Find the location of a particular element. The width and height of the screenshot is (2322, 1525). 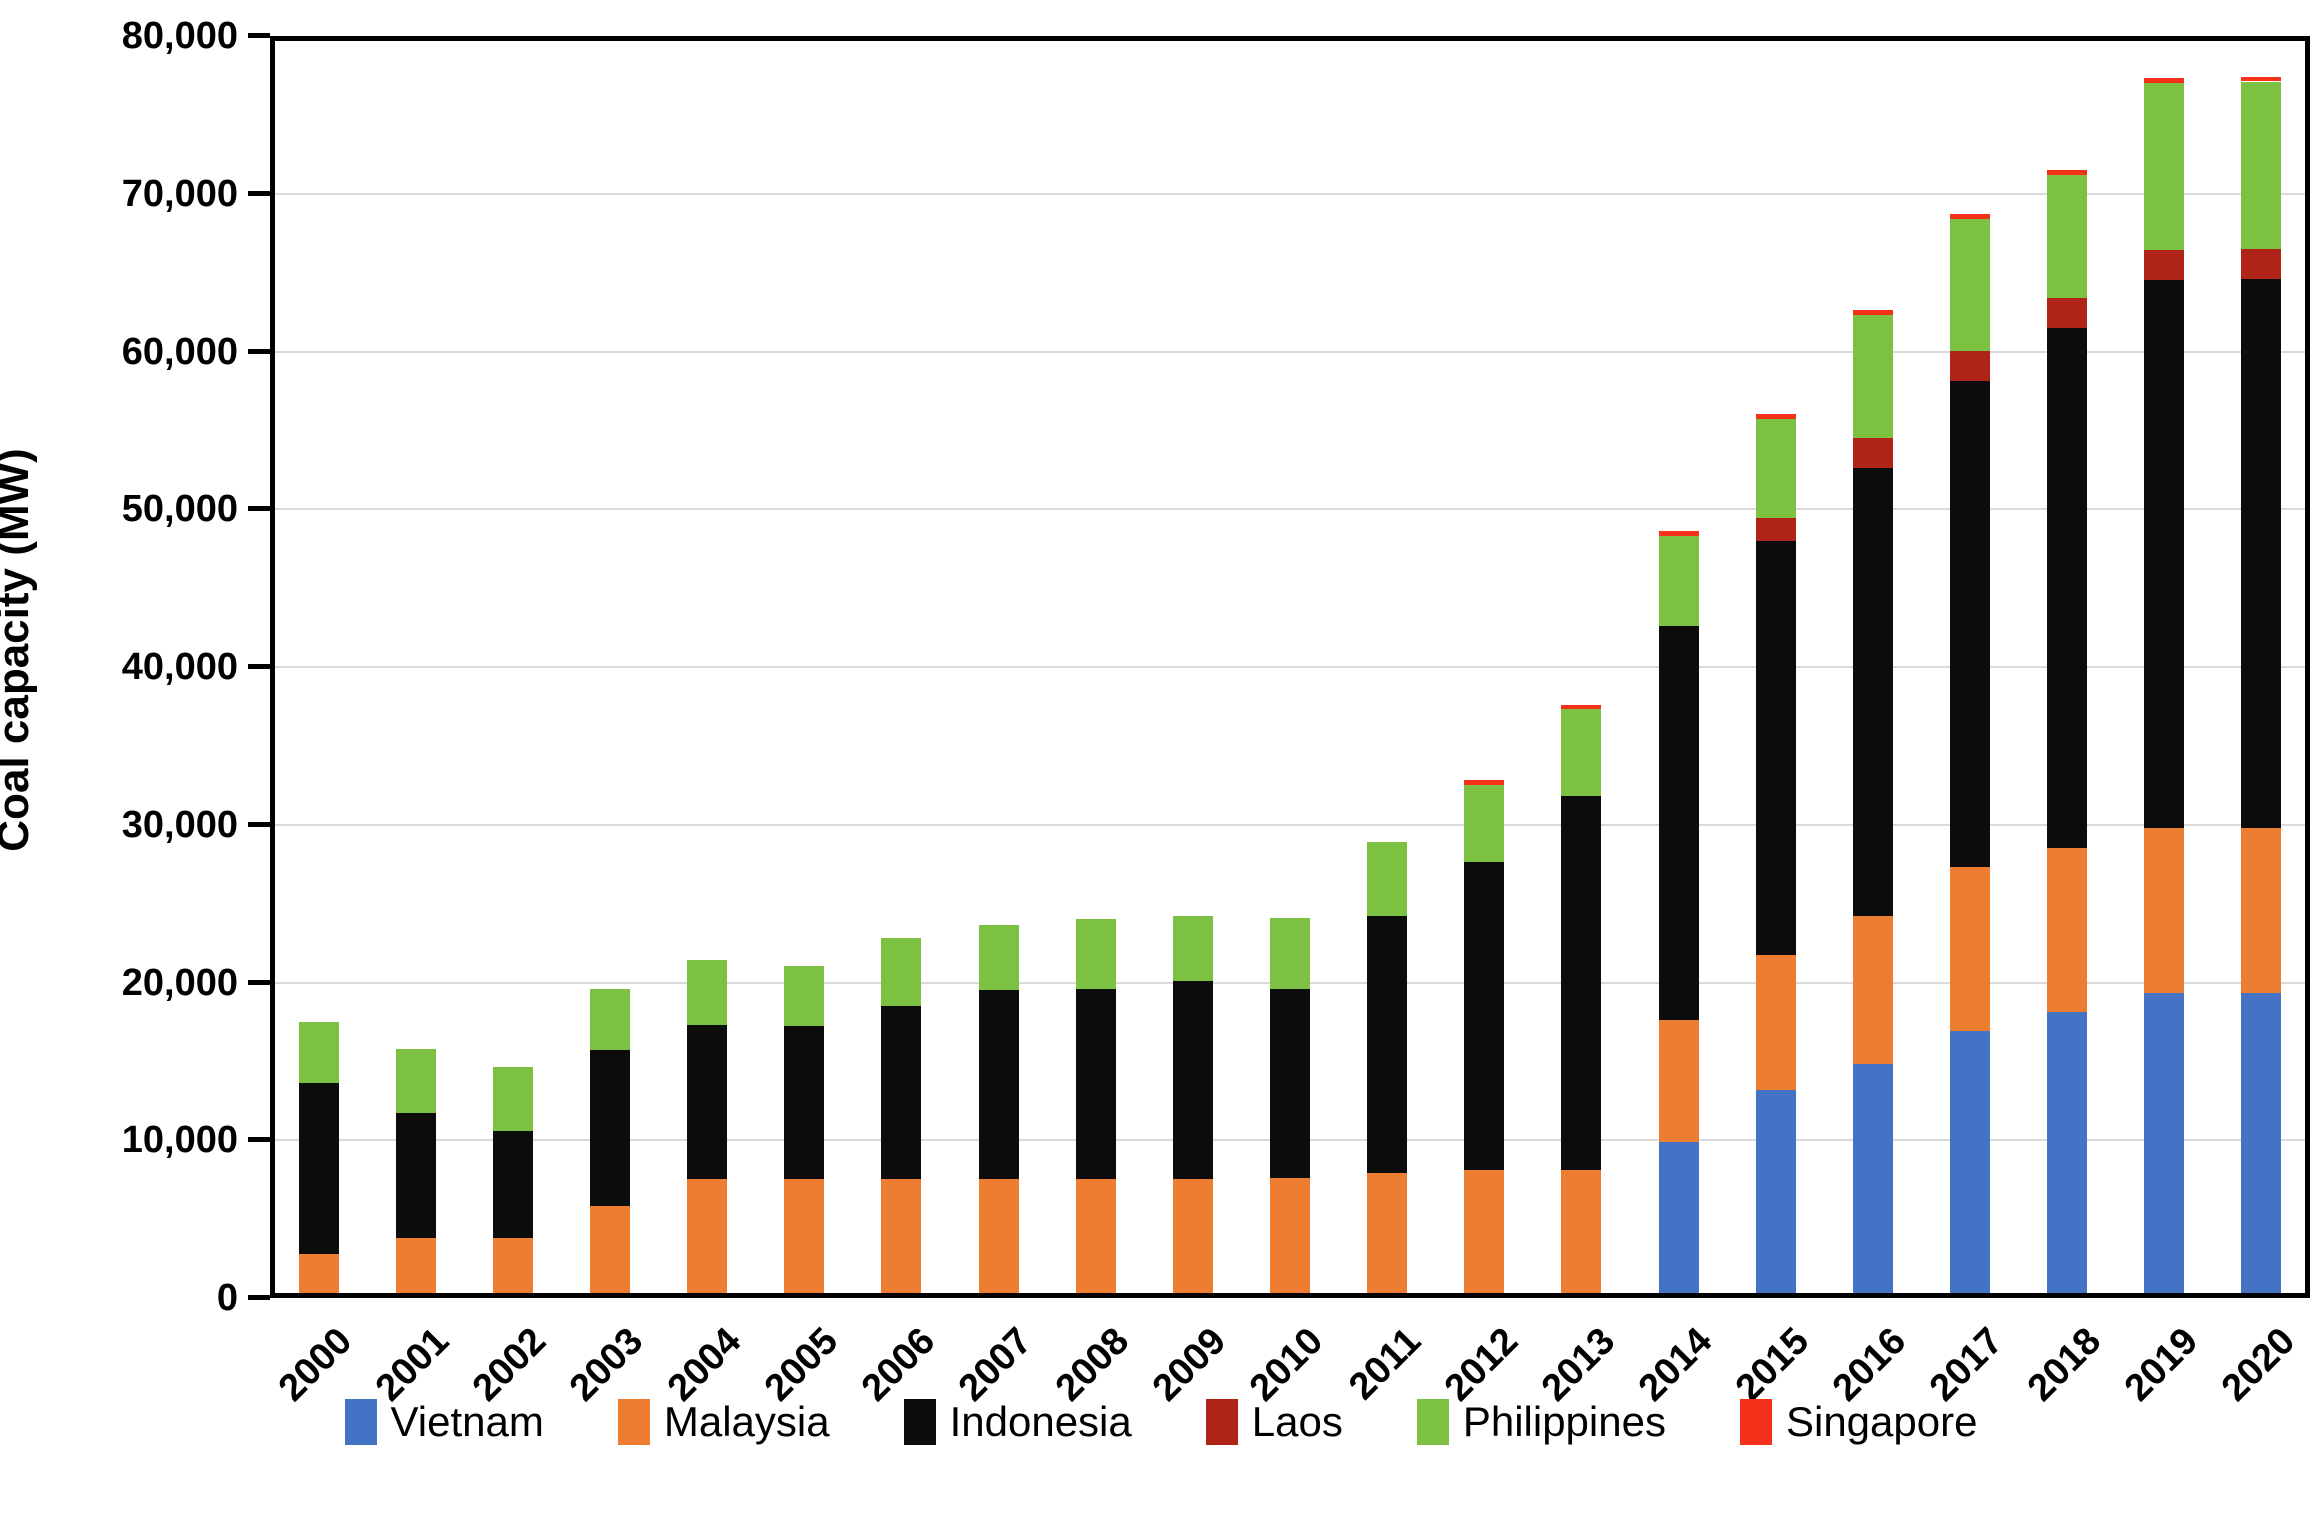

y-tick-label-0: 0 is located at coordinates (227, 1298).